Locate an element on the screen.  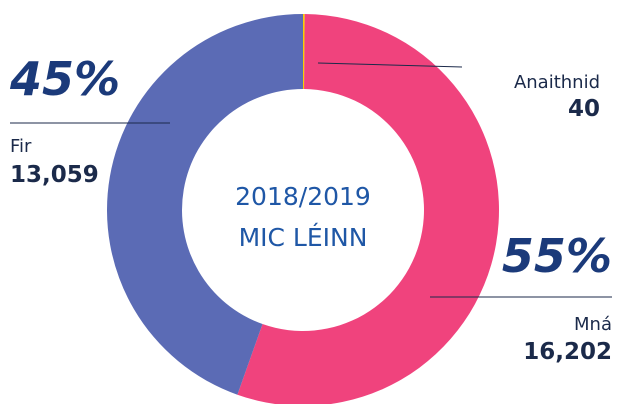
leader-line is located at coordinates (390, 65).